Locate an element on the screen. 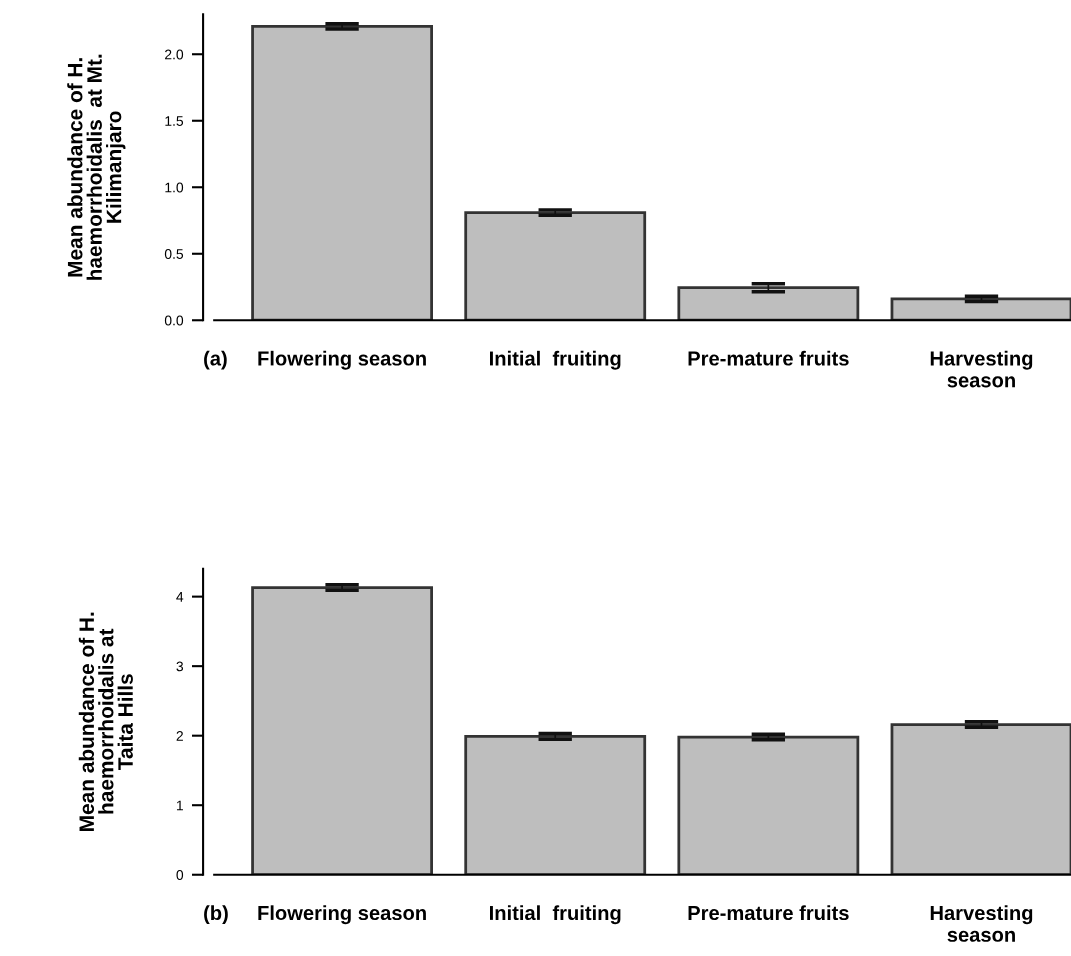 Image resolution: width=1071 pixels, height=956 pixels. y-axis-title: Mean abundance of H. haemorrhoidalis at Mt. Kilimanjaro is located at coordinates (96, 167).